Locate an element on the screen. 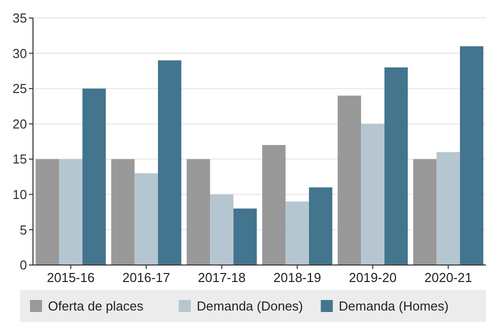 The height and width of the screenshot is (335, 494). legend-label: Demanda (Dones) is located at coordinates (250, 306).